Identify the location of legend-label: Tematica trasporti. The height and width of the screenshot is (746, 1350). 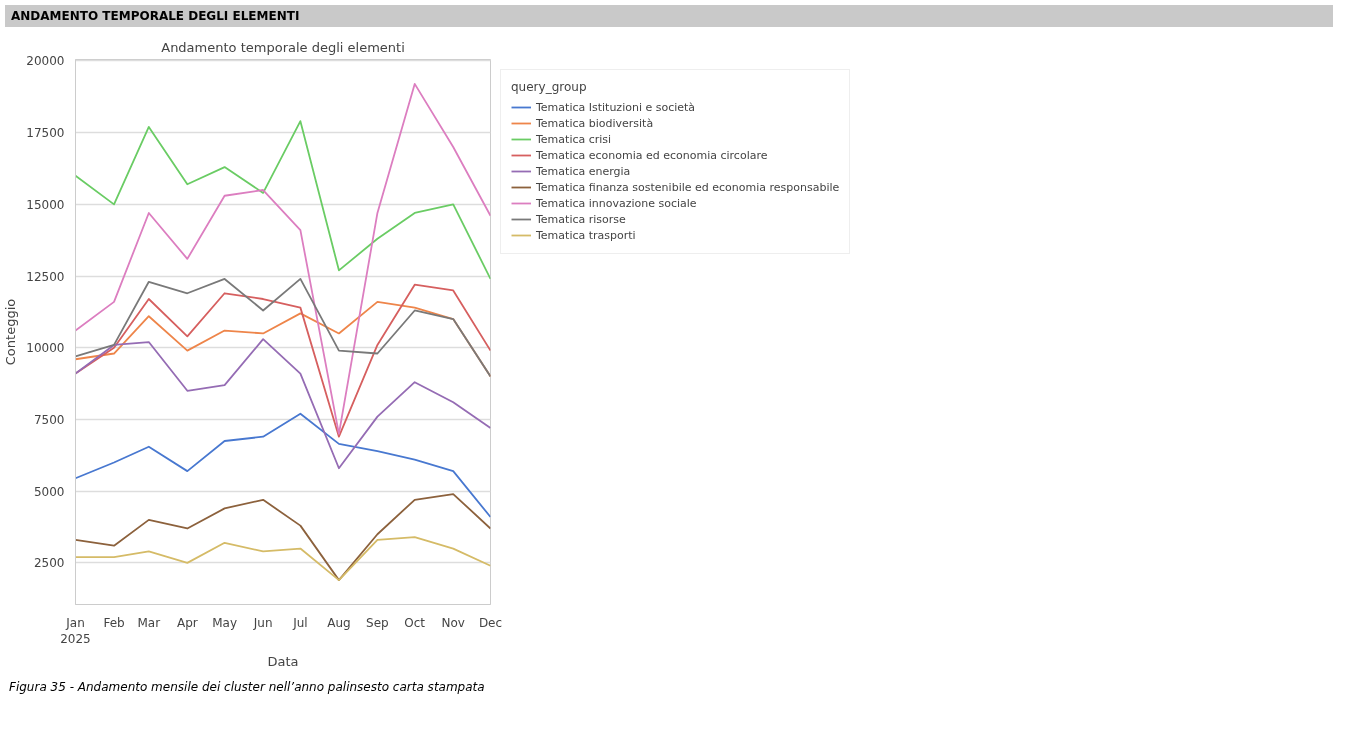
(586, 235).